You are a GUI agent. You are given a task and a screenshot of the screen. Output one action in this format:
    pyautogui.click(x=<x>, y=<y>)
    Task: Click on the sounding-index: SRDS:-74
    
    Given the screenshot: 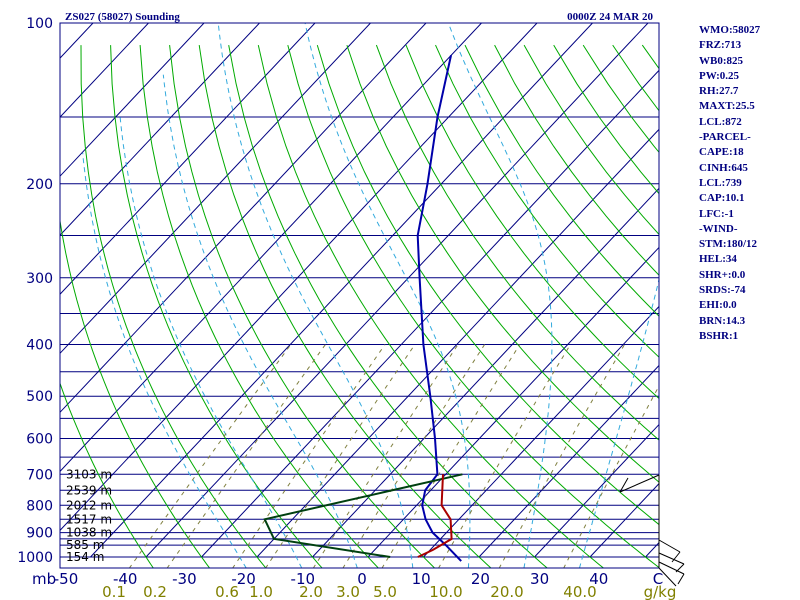 What is the action you would take?
    pyautogui.click(x=722, y=290)
    